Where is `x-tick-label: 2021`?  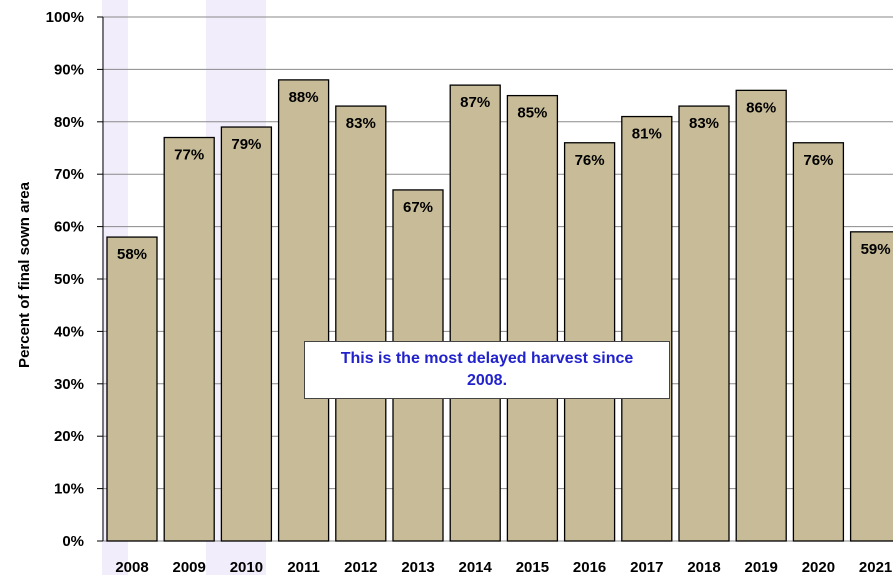 x-tick-label: 2021 is located at coordinates (875, 567).